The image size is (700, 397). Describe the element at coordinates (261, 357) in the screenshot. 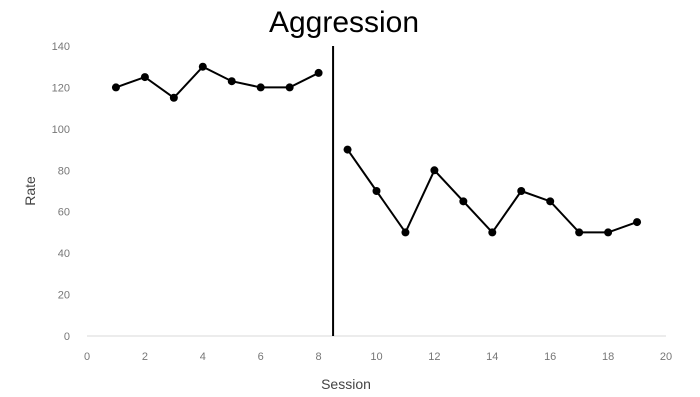

I see `x-tick-label: 6` at that location.